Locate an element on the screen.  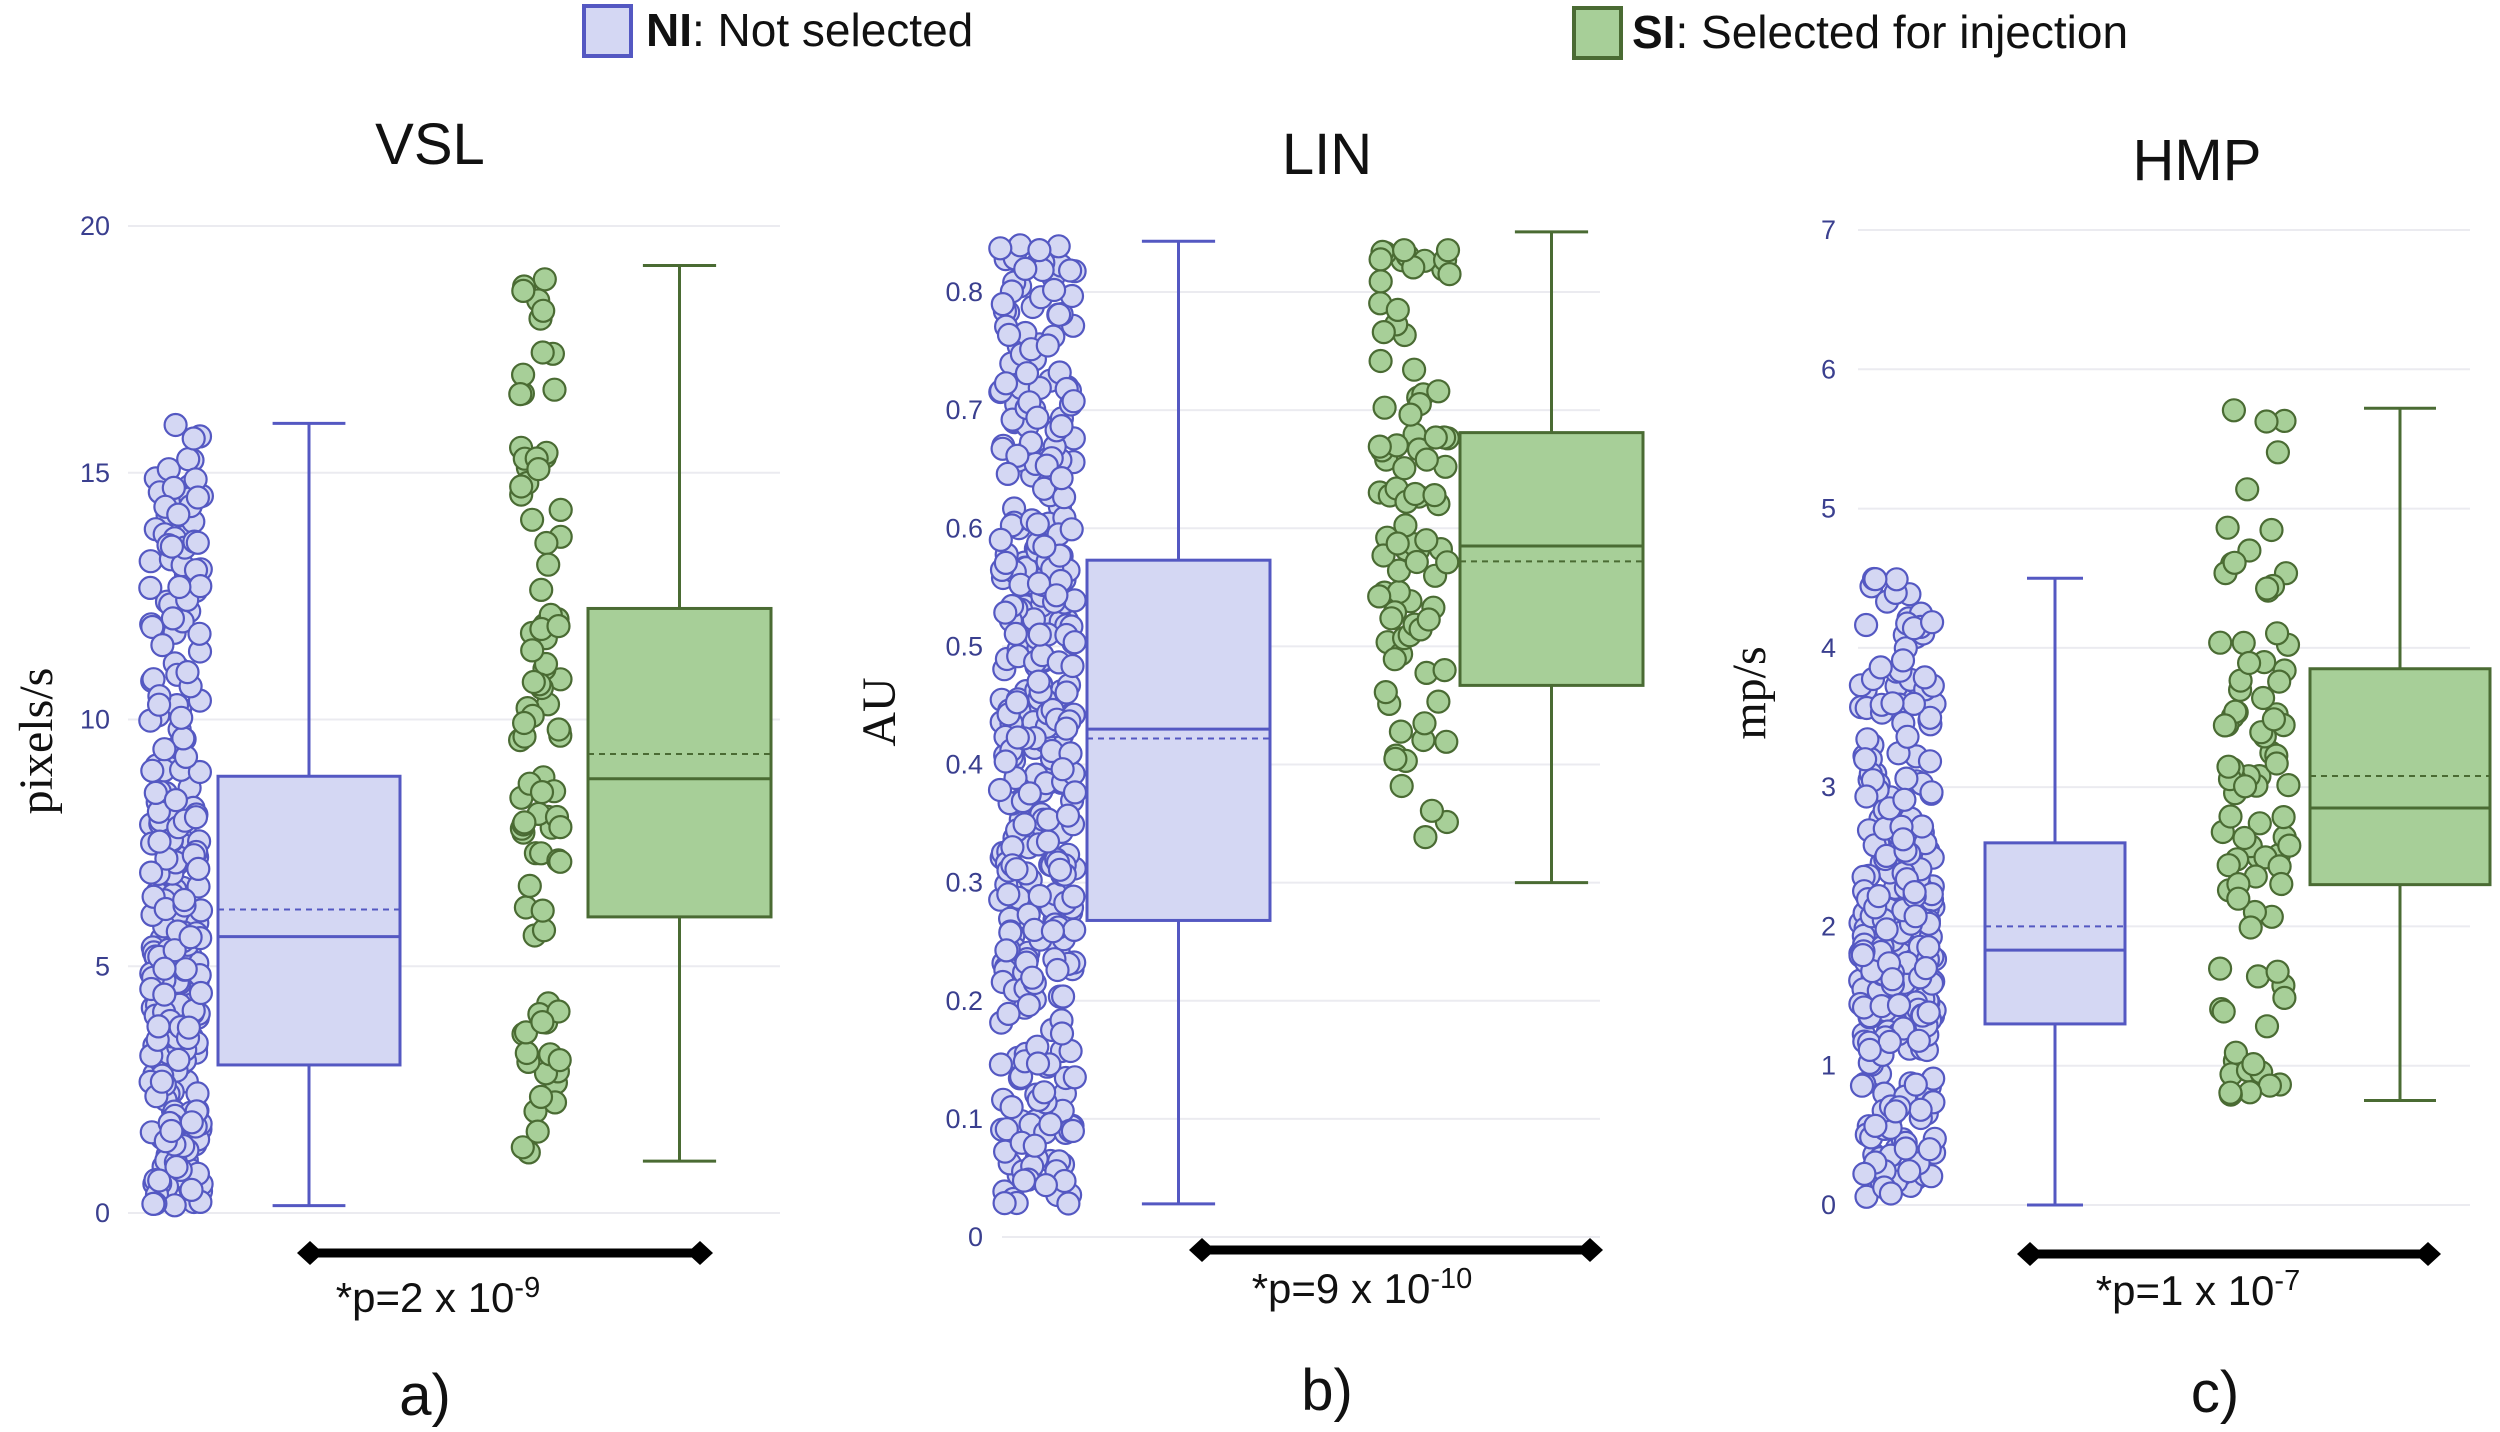
y-ticks: 0 5 10 15 20 is located at coordinates (95, 719).